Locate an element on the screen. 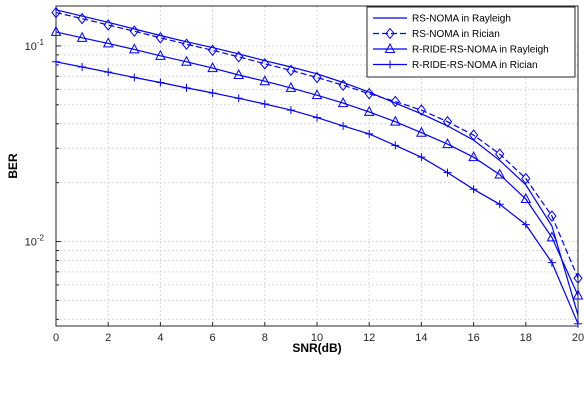 The width and height of the screenshot is (584, 404). y-tick-exponent: -2 is located at coordinates (41, 238).